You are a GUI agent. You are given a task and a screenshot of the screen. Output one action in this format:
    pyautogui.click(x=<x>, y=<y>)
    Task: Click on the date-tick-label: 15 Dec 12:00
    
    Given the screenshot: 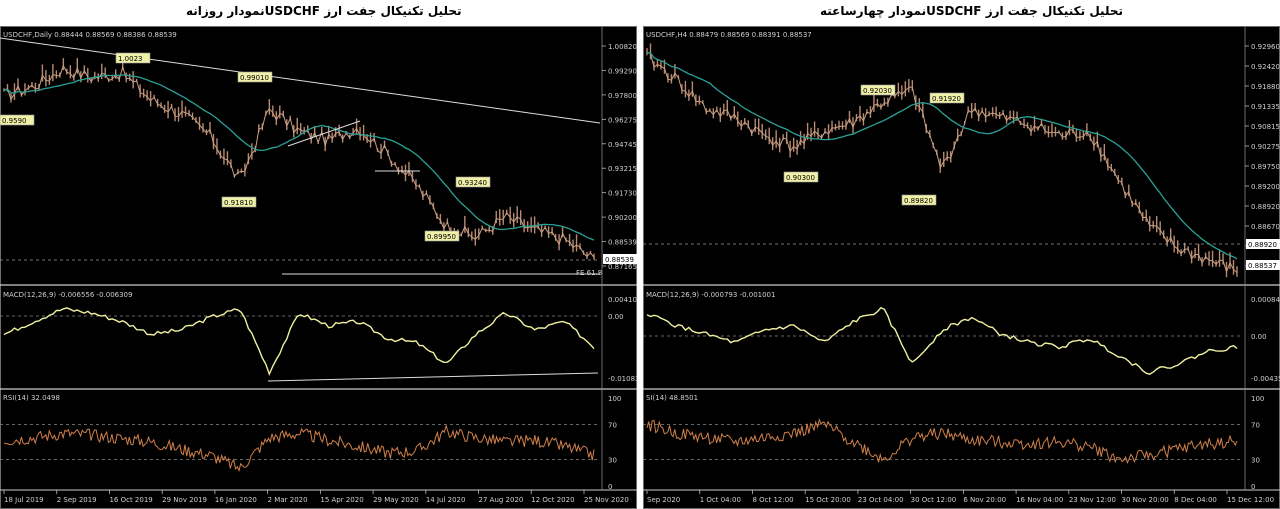 What is the action you would take?
    pyautogui.click(x=1250, y=500)
    